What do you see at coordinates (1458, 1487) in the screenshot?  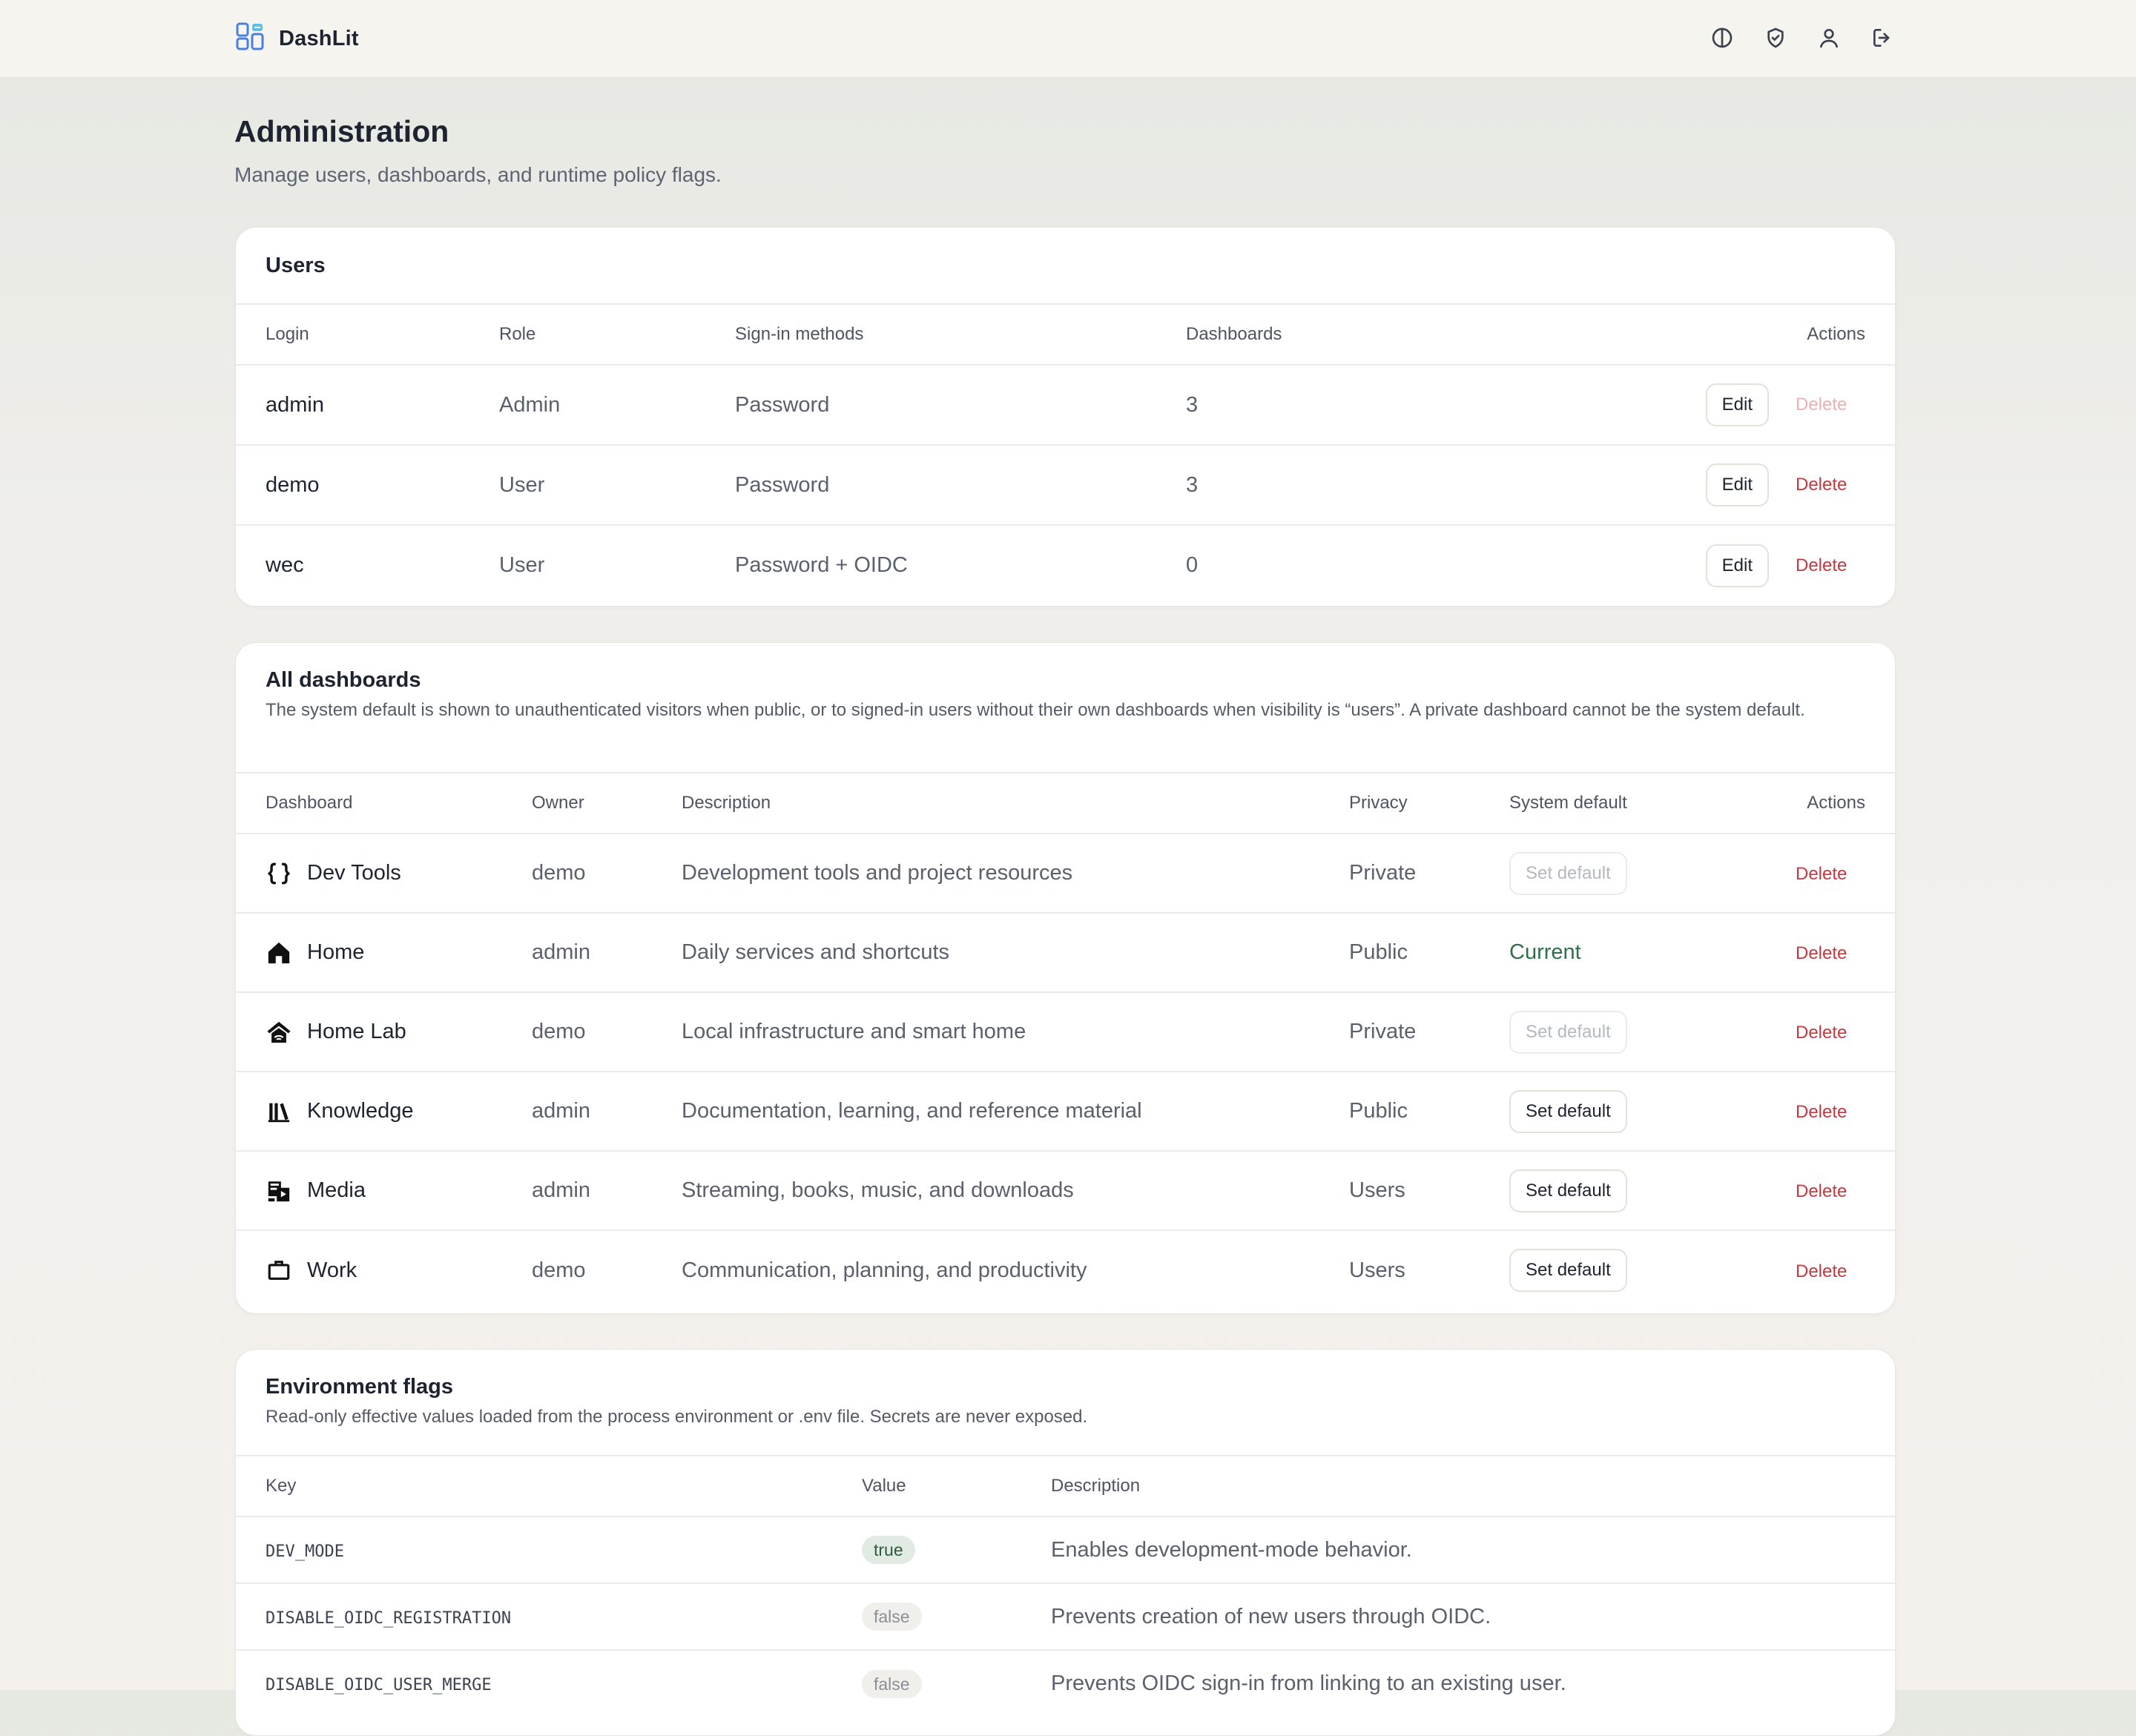 I see `column-header-description: Description` at bounding box center [1458, 1487].